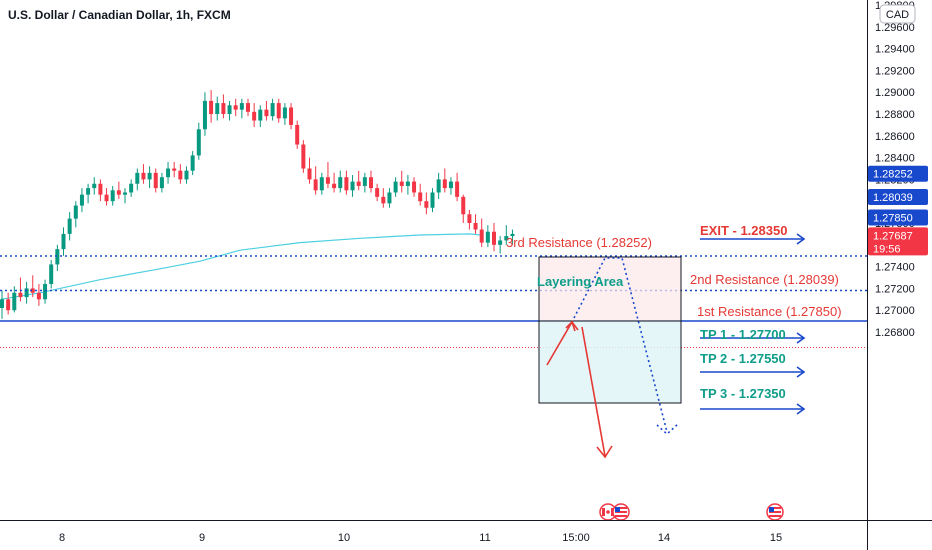 This screenshot has height=550, width=932. Describe the element at coordinates (579, 389) in the screenshot. I see `sell-path-arrow` at that location.